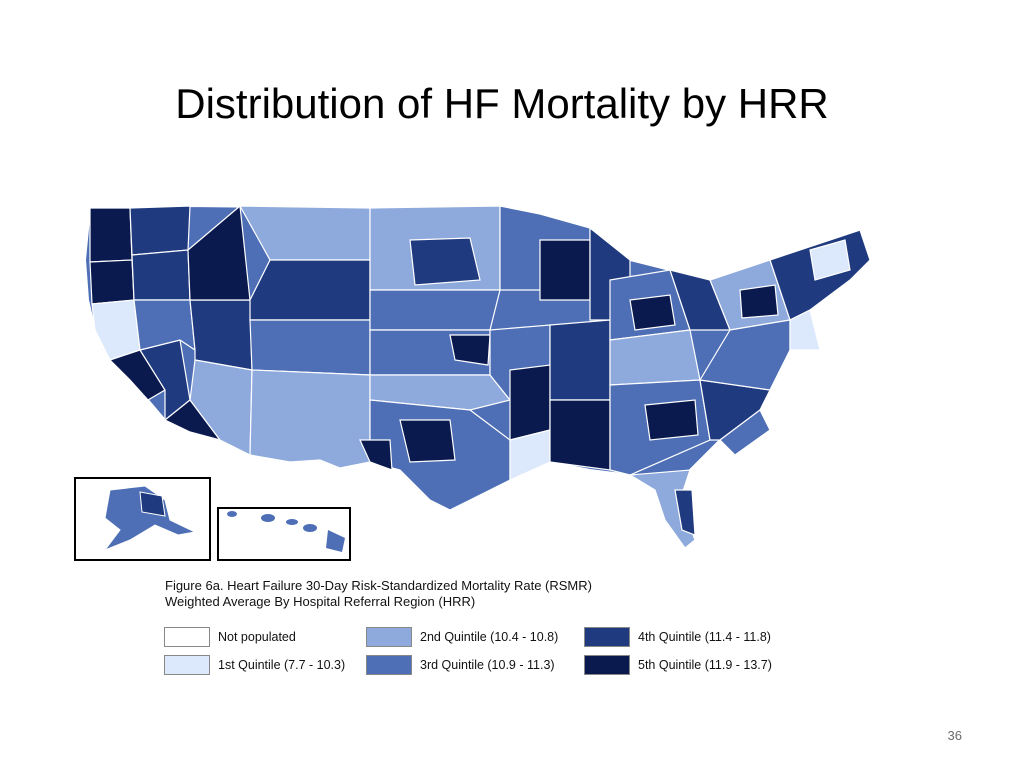  What do you see at coordinates (704, 637) in the screenshot?
I see `legend-label: 4th Quintile (11.4 - 11.8)` at bounding box center [704, 637].